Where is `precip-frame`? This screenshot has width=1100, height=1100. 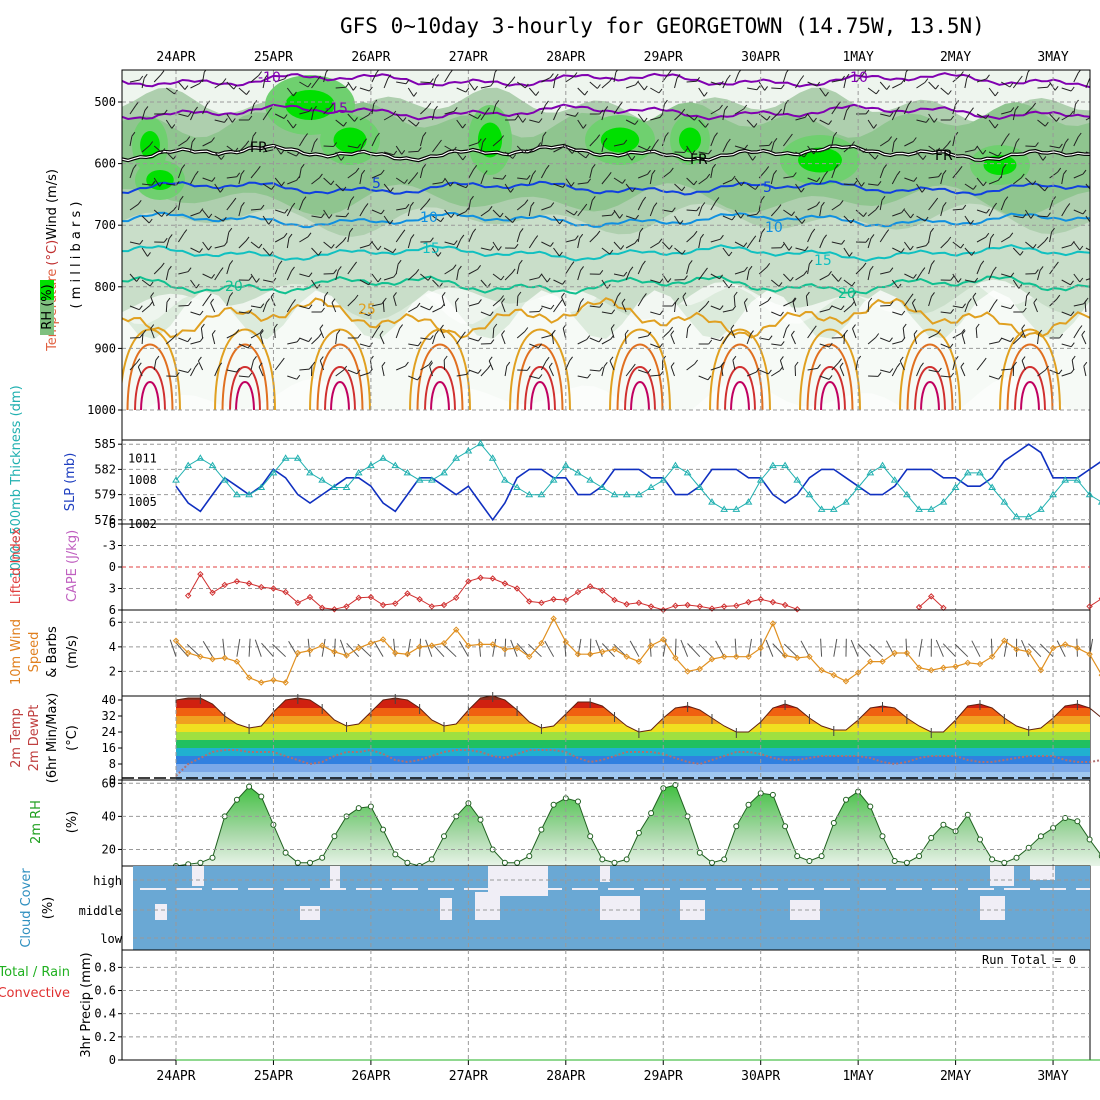
precip-frame is located at coordinates (606, 1005).